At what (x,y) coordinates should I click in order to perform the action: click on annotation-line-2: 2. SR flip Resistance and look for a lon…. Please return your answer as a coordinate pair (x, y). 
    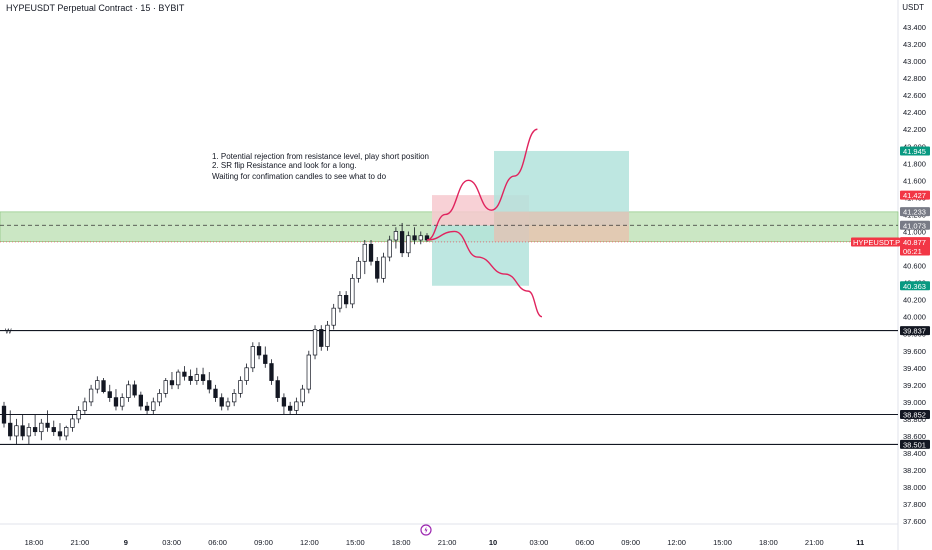
    Looking at the image, I should click on (284, 165).